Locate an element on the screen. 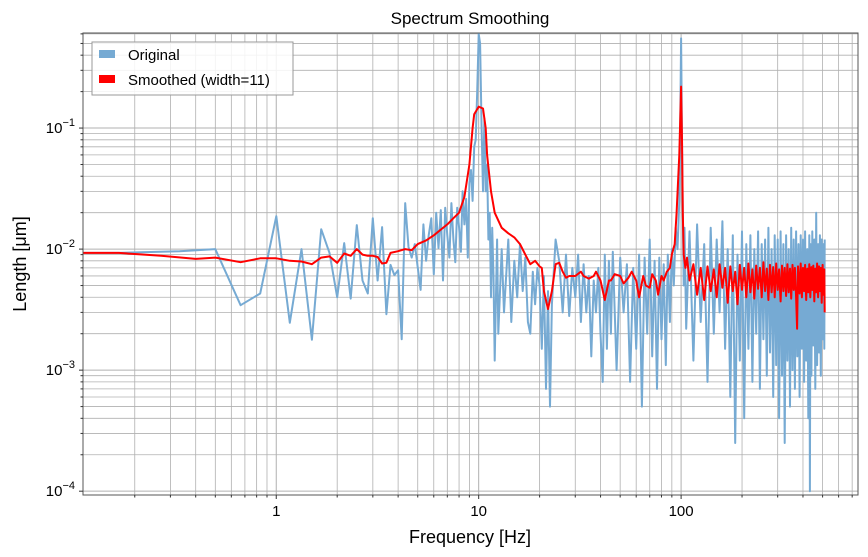 This screenshot has height=557, width=868. y-tick-label: 10⁻³ is located at coordinates (60, 369).